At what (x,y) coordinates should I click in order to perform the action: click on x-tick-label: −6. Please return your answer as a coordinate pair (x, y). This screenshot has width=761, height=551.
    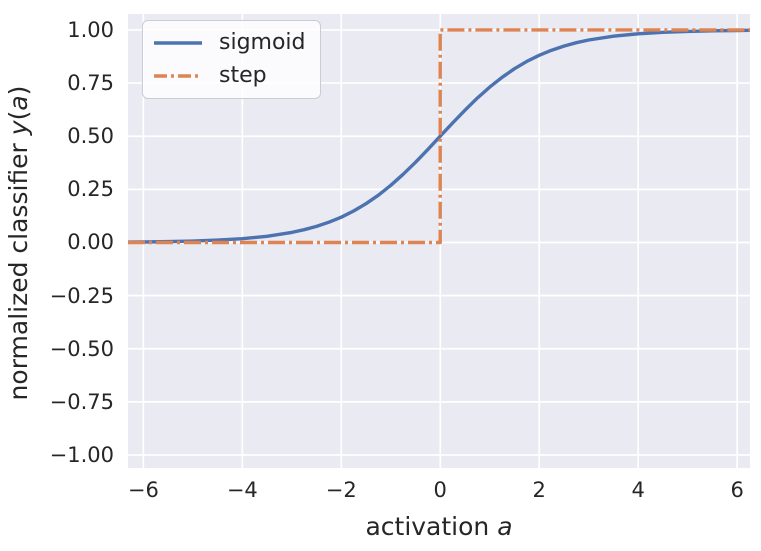
    Looking at the image, I should click on (143, 490).